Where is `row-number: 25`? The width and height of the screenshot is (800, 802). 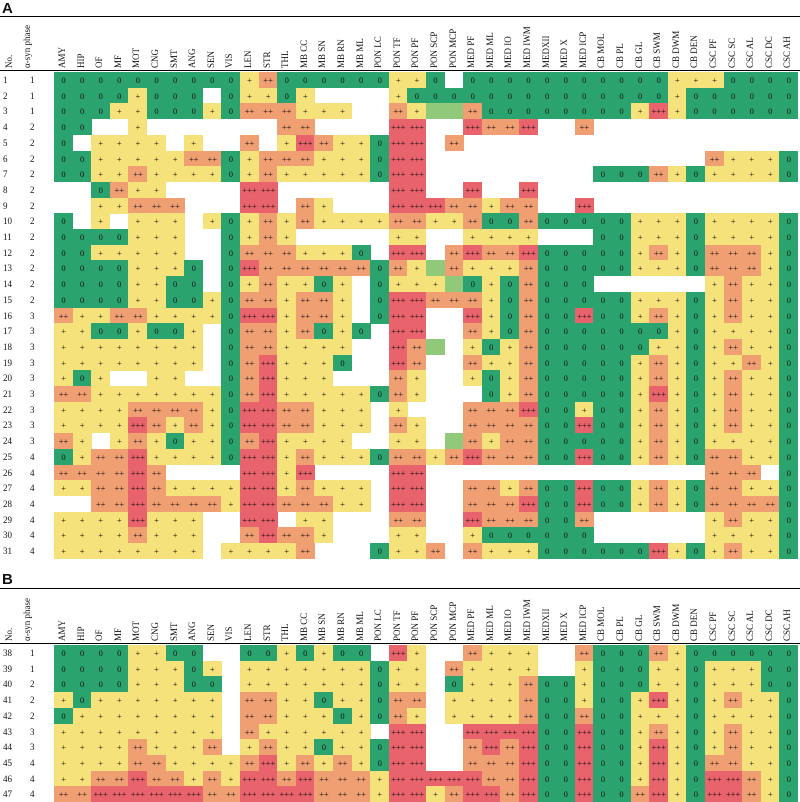
row-number: 25 is located at coordinates (7, 456).